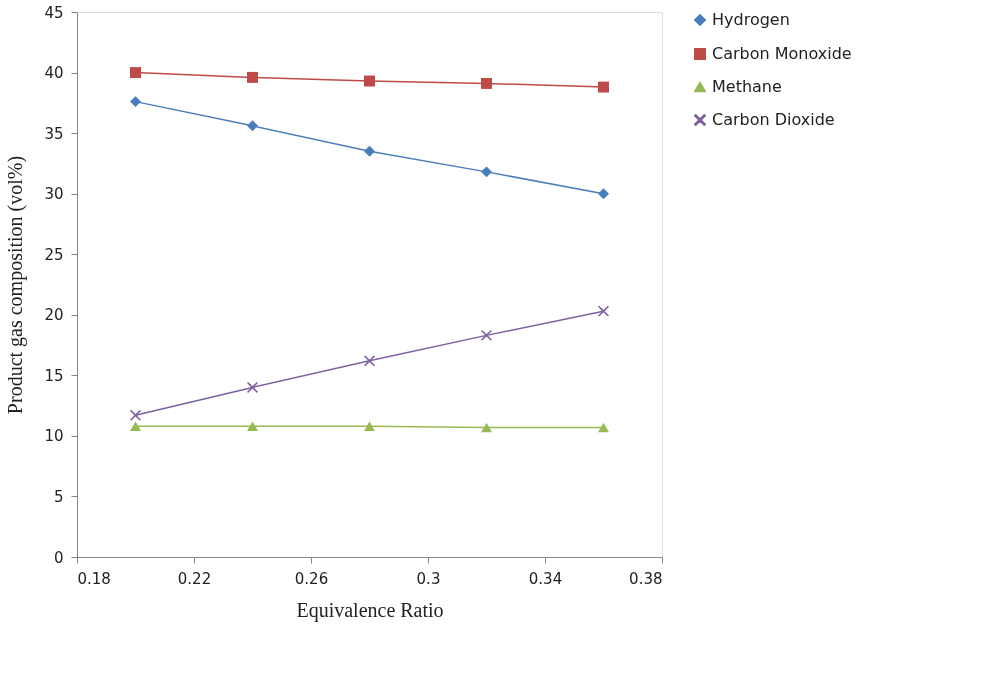  Describe the element at coordinates (54, 194) in the screenshot. I see `y-tick-label: 30` at that location.